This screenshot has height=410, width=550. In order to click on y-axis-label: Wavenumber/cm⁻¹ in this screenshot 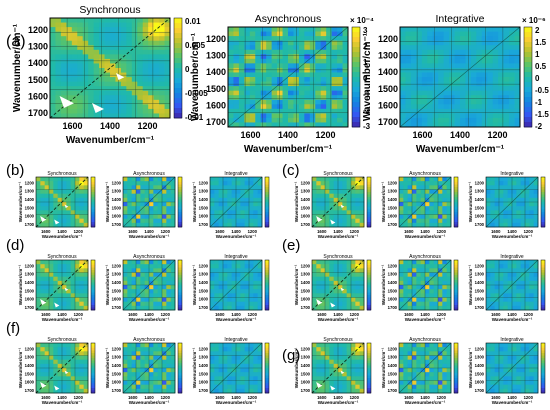, I will do `click(107, 367)`.